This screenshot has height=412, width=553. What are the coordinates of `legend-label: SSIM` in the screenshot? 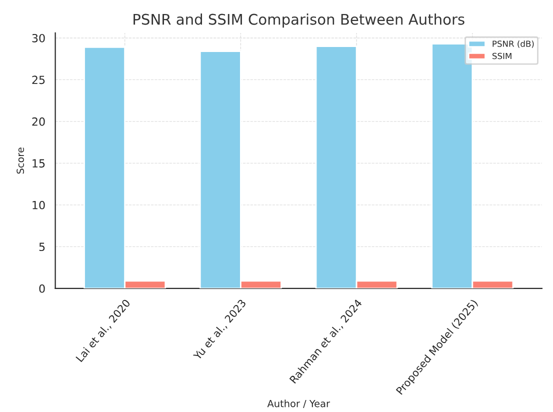 It's located at (502, 56).